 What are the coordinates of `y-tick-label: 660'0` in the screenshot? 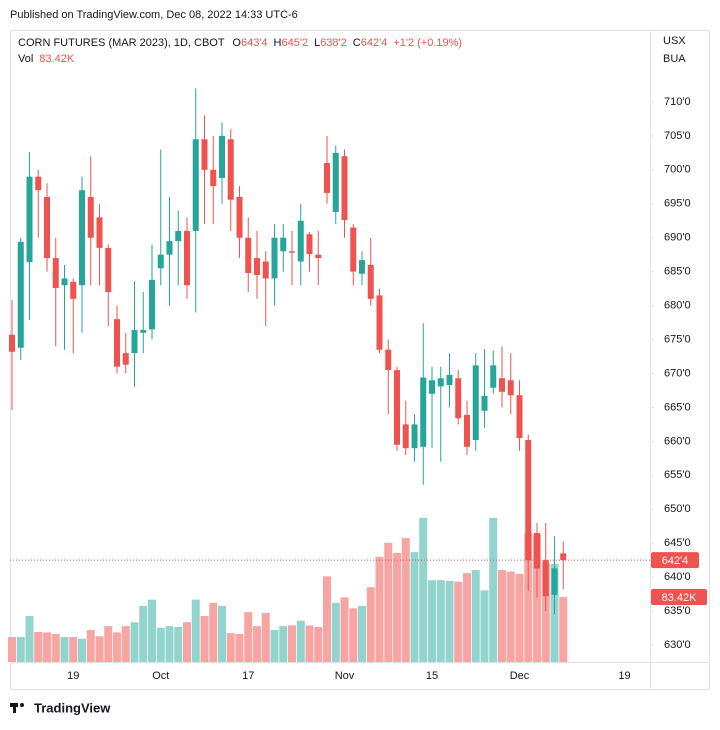 It's located at (677, 441).